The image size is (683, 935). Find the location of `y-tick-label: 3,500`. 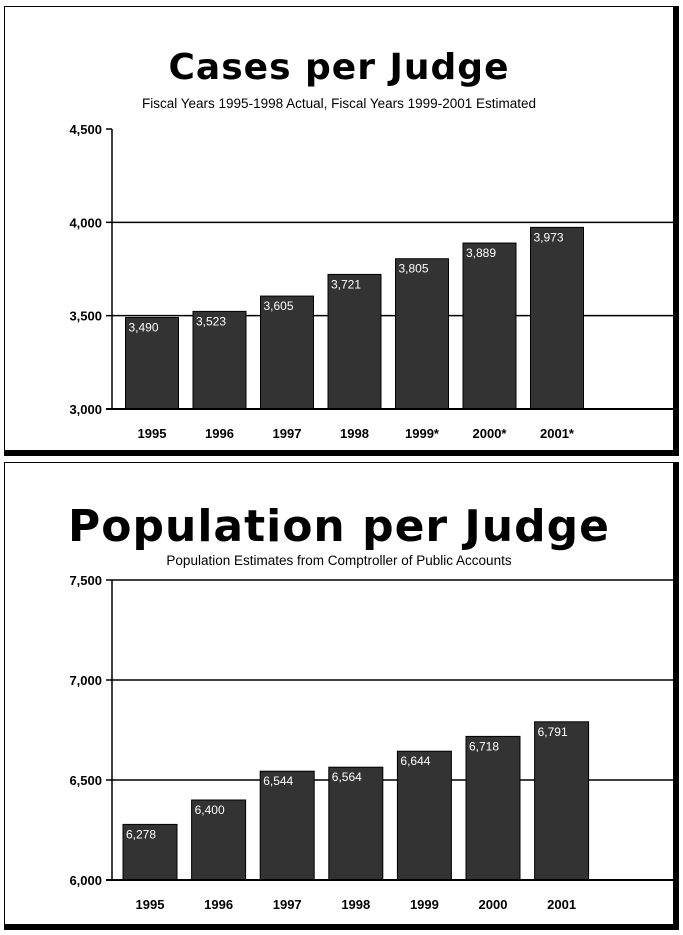

y-tick-label: 3,500 is located at coordinates (85, 316).